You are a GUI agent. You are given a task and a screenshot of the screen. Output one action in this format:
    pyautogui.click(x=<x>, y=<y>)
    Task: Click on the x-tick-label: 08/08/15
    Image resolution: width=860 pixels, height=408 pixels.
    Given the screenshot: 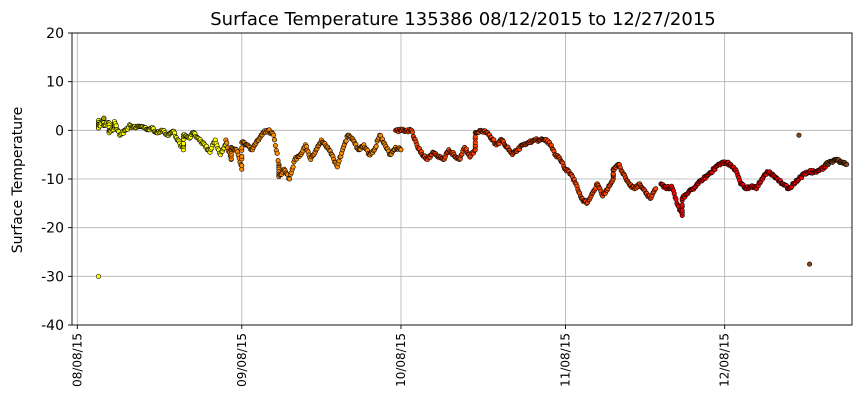 What is the action you would take?
    pyautogui.click(x=77, y=360)
    